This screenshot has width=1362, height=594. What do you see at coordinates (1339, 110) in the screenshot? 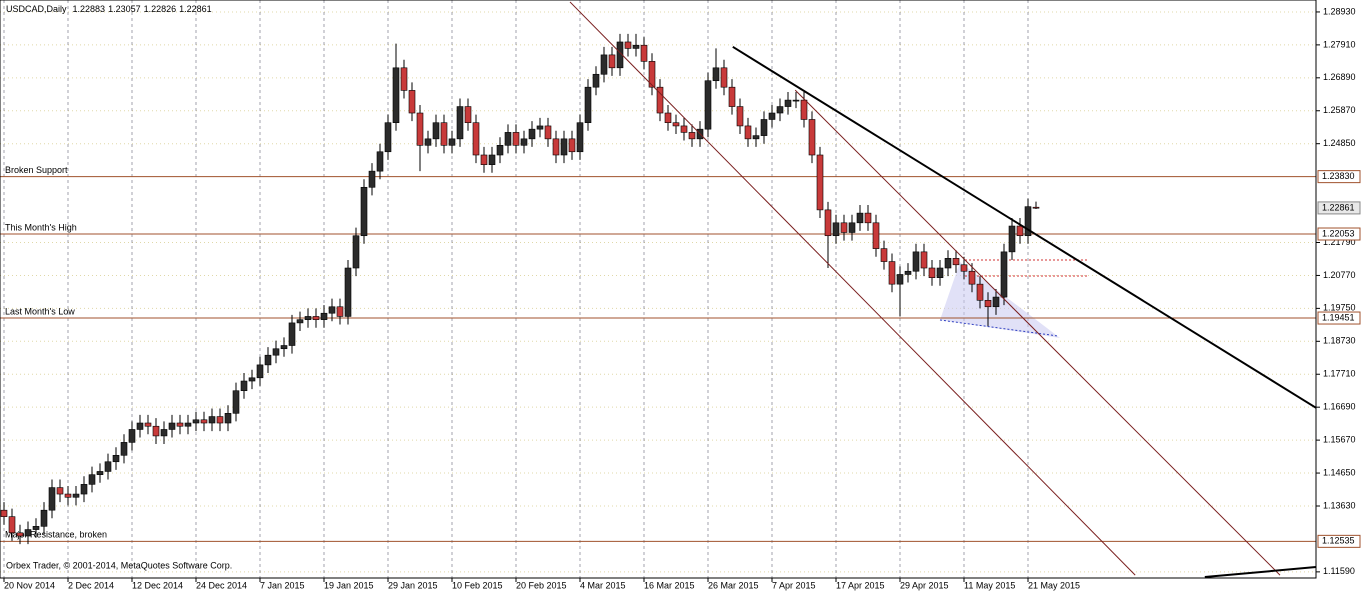
I see `y-tick-label: 1.25870` at bounding box center [1339, 110].